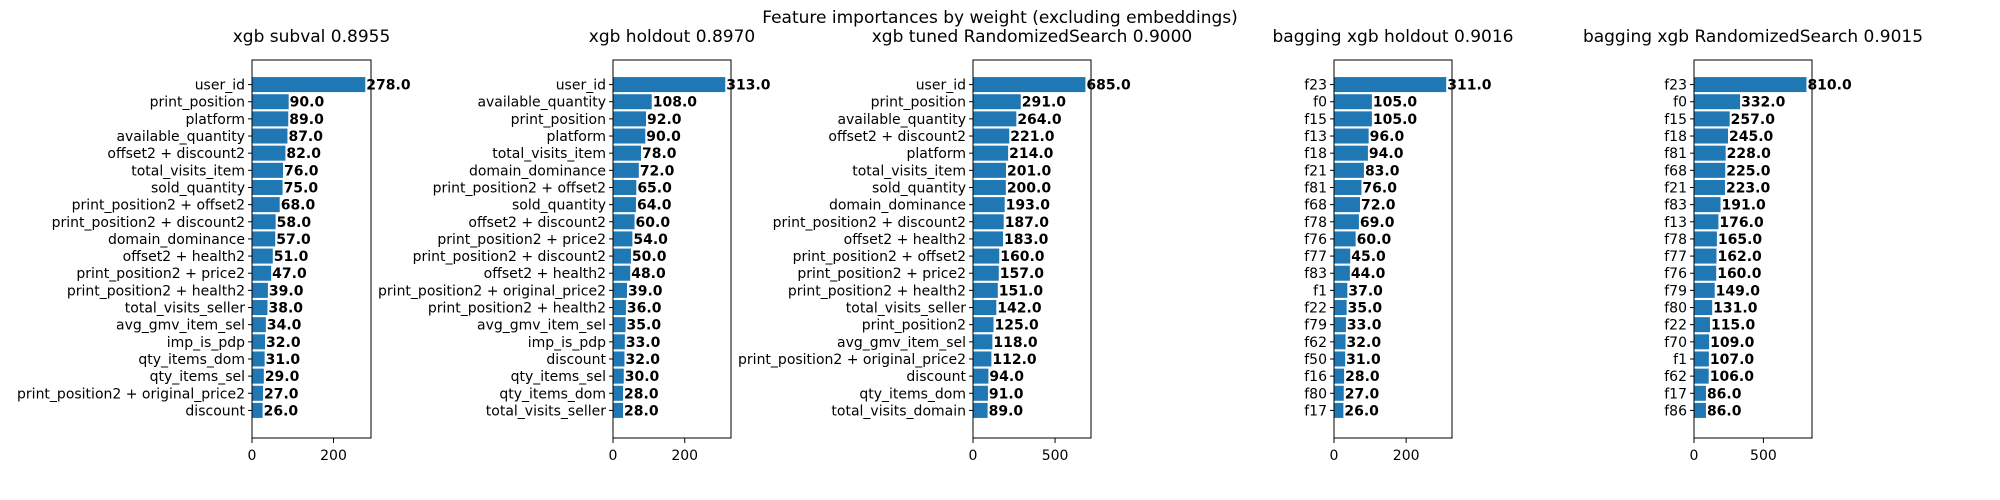 This screenshot has width=2000, height=500. I want to click on data-label: 91.0, so click(1006, 394).